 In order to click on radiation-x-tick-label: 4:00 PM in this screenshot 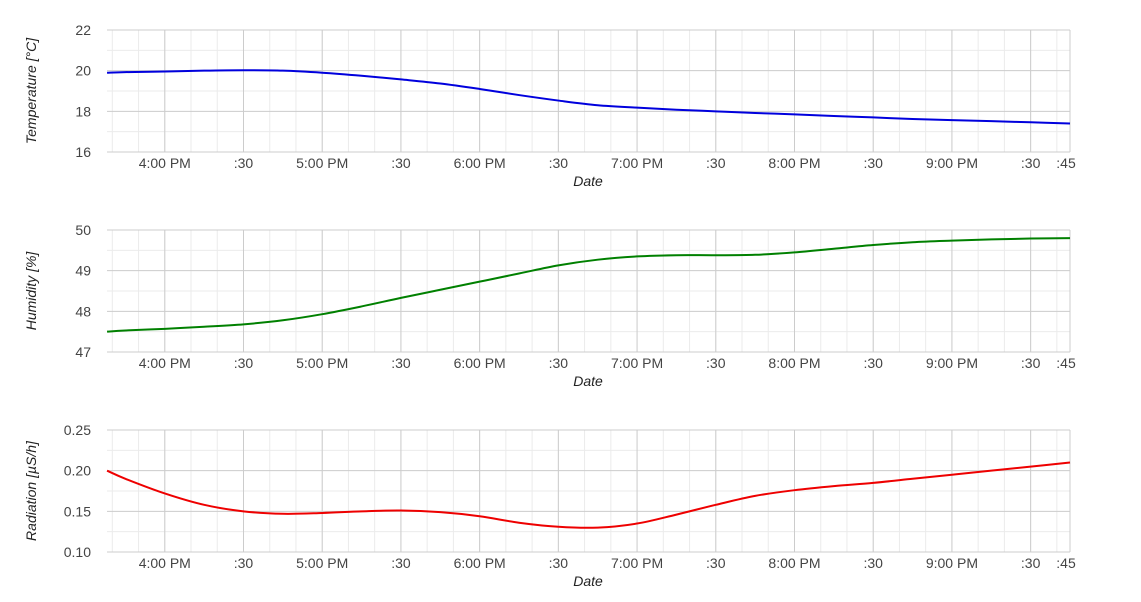, I will do `click(165, 563)`.